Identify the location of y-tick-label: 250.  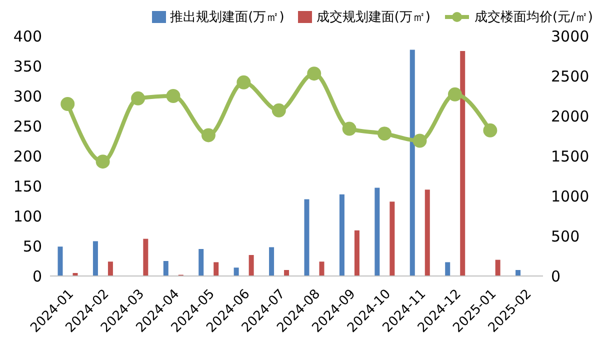
(27, 126).